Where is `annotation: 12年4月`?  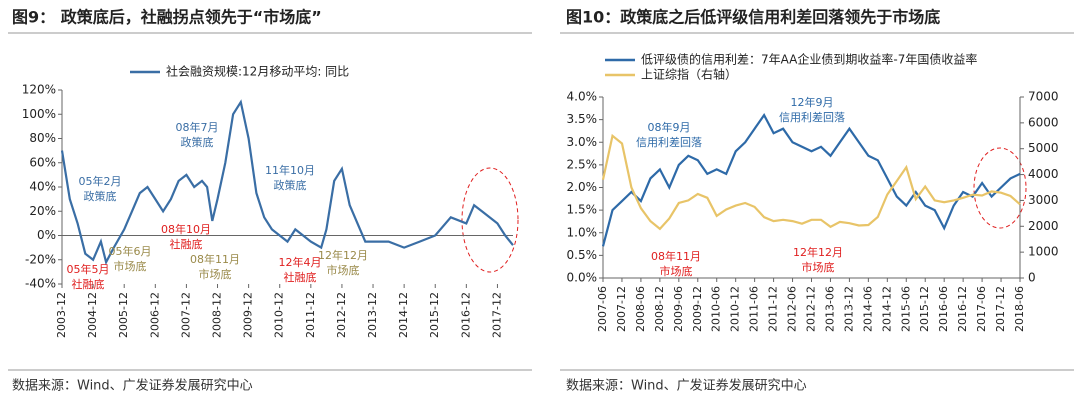
annotation: 12年4月 is located at coordinates (300, 262).